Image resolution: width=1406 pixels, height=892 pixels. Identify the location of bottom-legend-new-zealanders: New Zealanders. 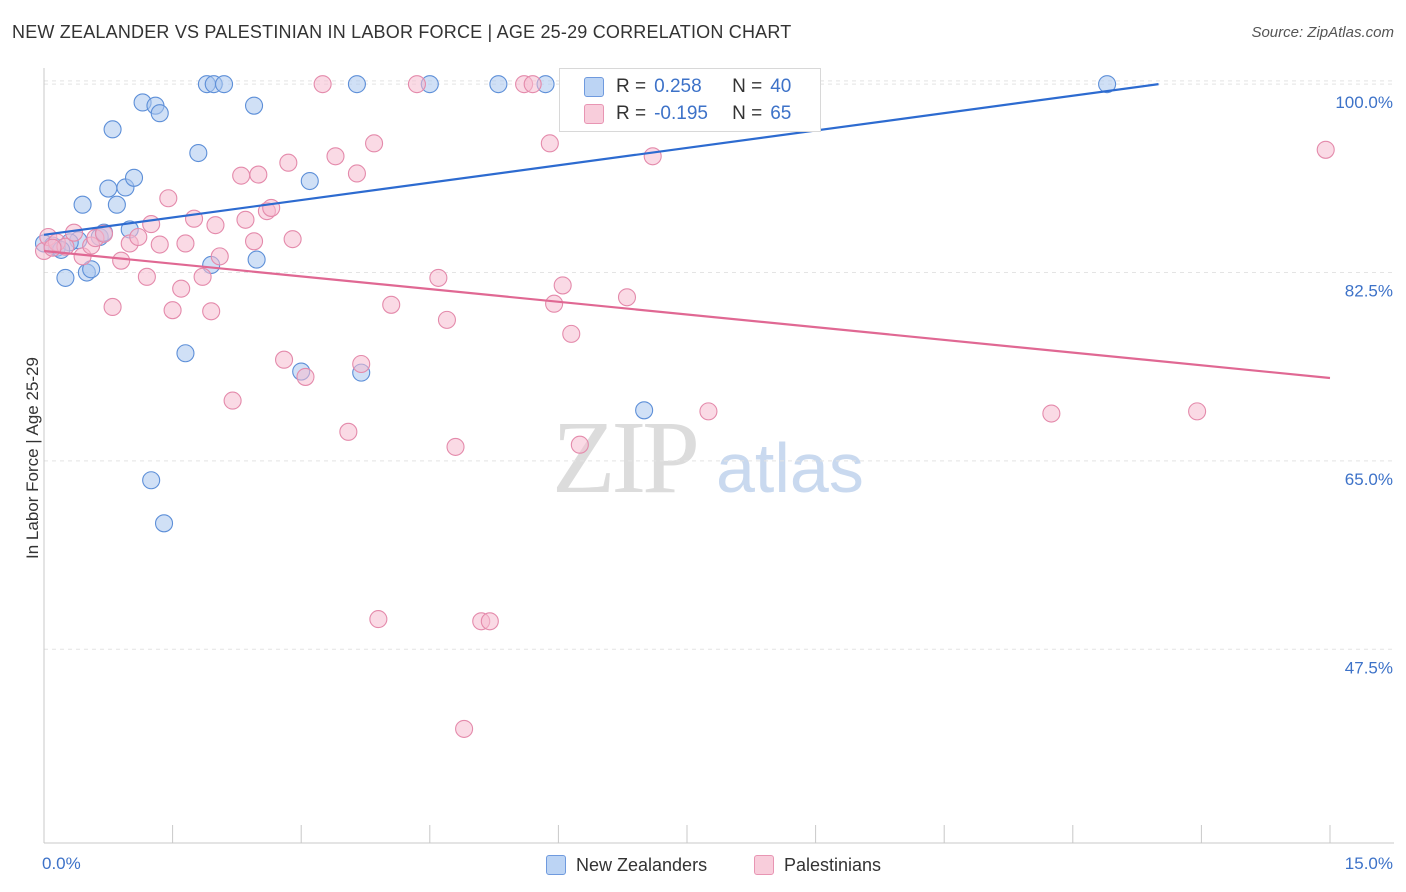
(626, 865).